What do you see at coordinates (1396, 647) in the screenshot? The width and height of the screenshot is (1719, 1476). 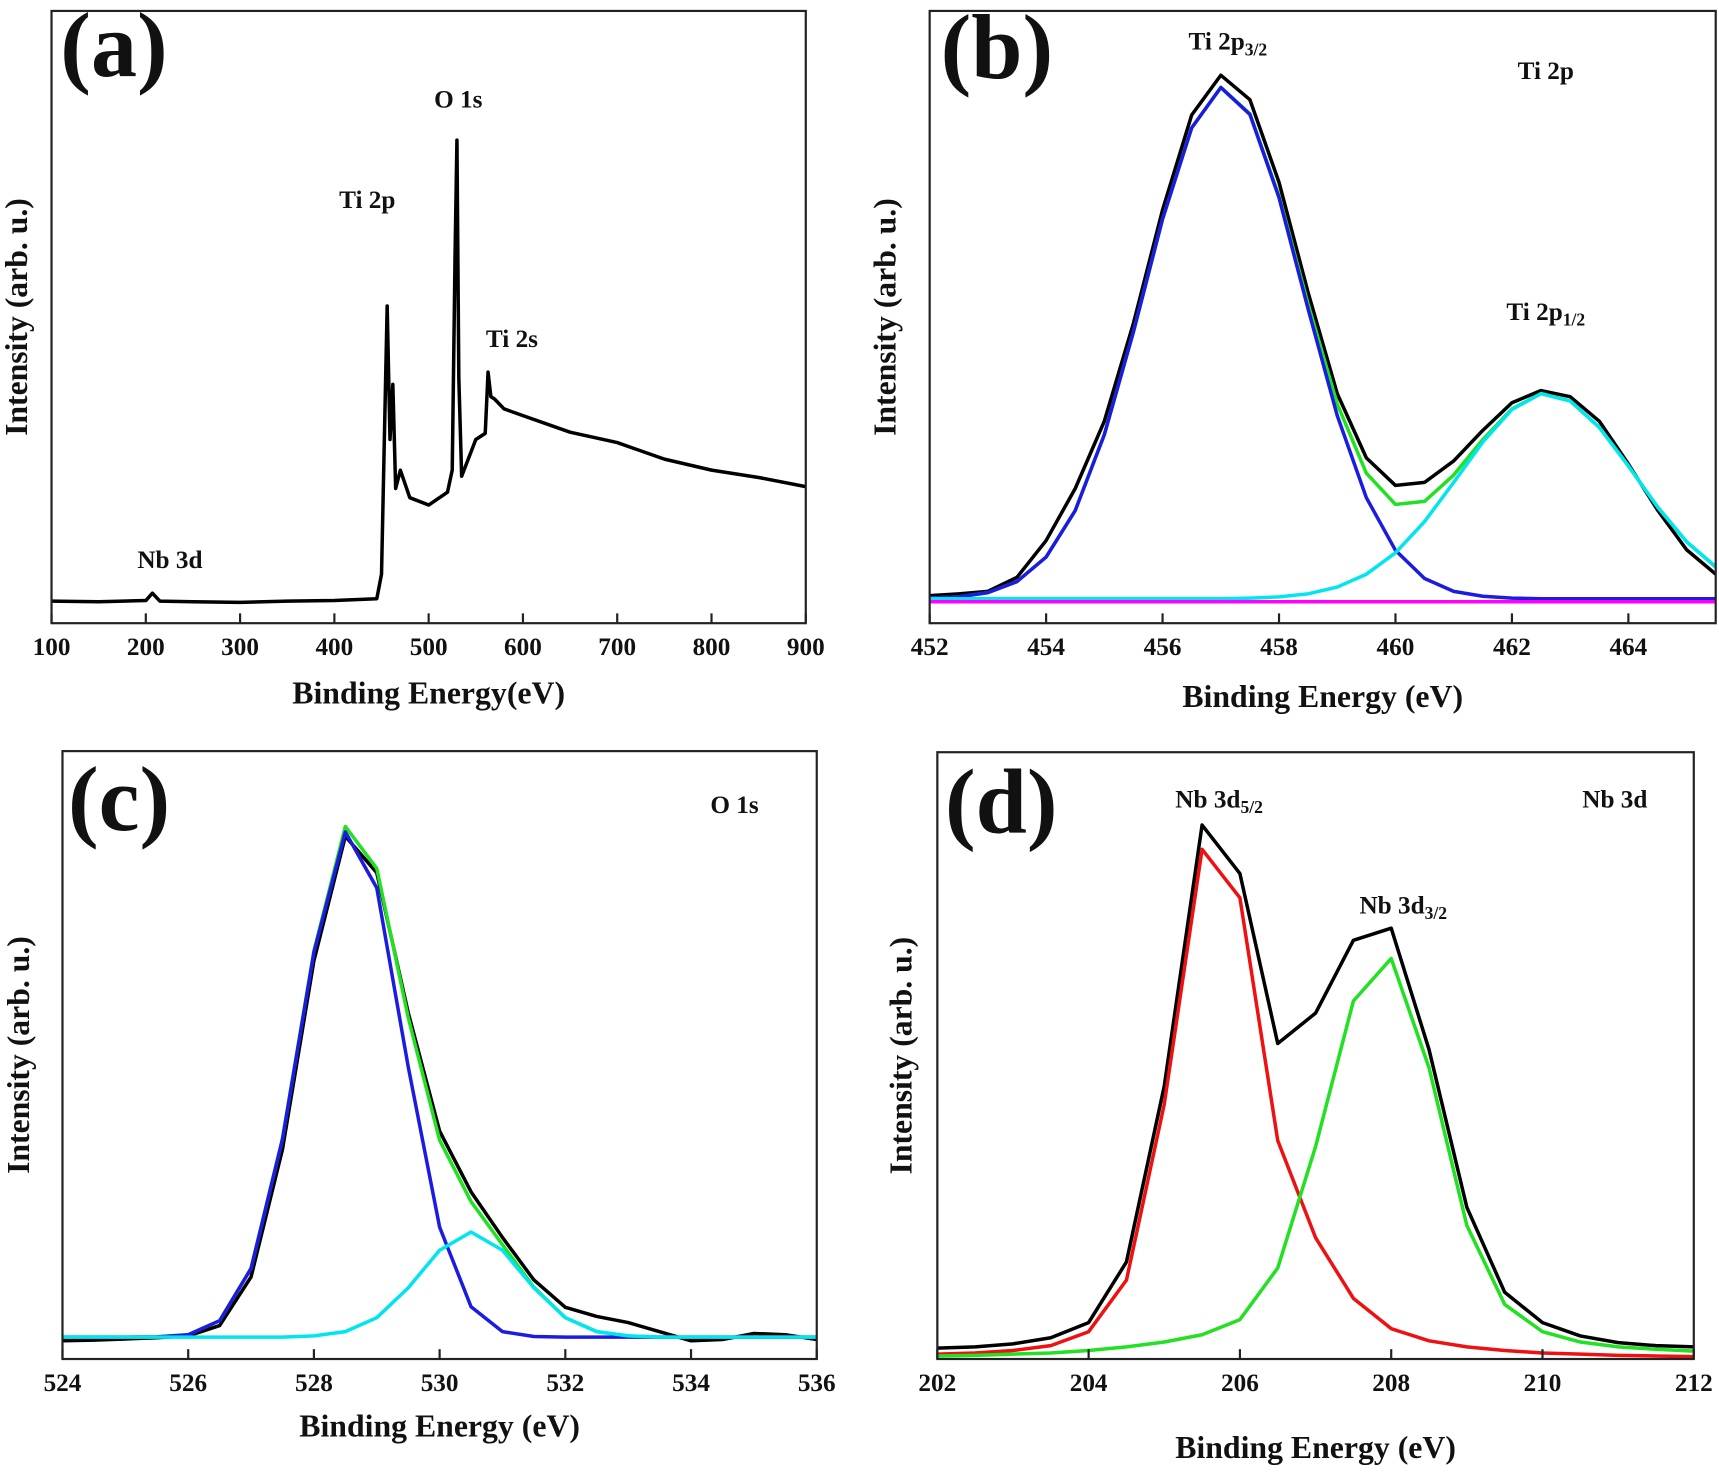 I see `x-tick-label: 460` at bounding box center [1396, 647].